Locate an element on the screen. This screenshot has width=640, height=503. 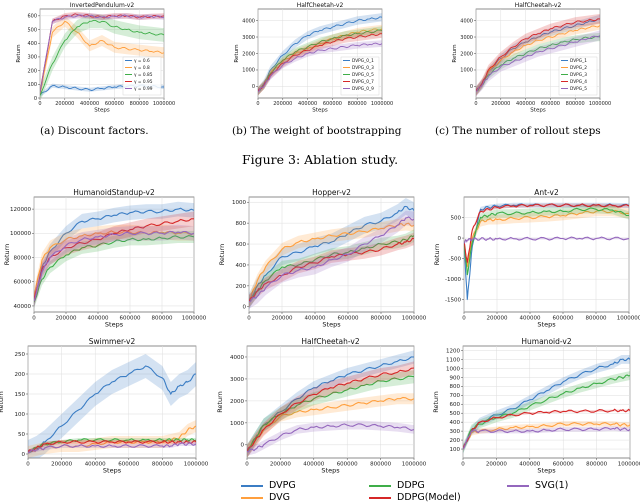
legend-label: DDPG(Model) is located at coordinates (429, 497).